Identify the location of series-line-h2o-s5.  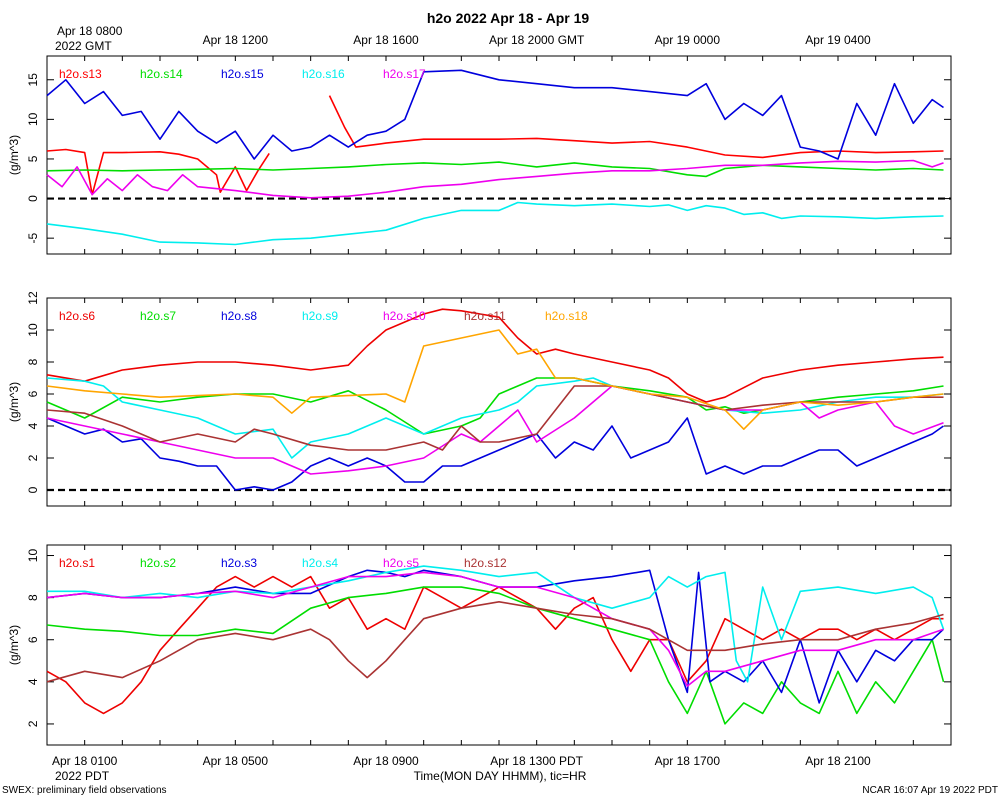
(495, 629).